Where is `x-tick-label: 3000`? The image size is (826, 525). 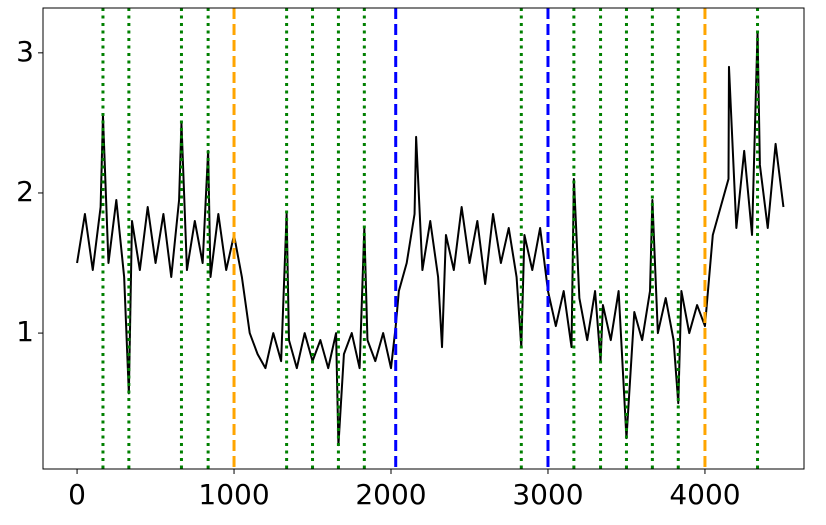
x-tick-label: 3000 is located at coordinates (547, 494).